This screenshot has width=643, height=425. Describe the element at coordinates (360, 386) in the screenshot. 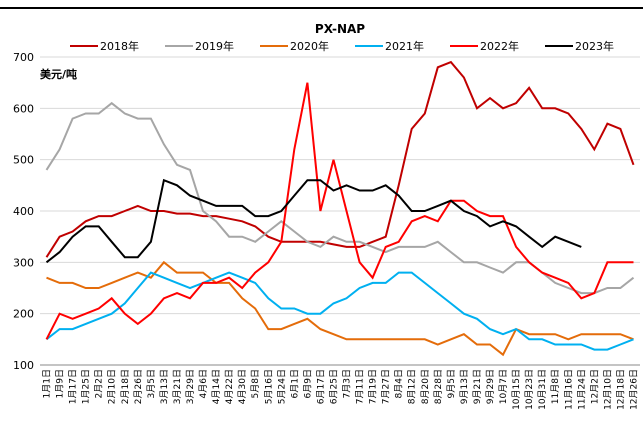

I see `x-tick-label: 7月11日` at that location.